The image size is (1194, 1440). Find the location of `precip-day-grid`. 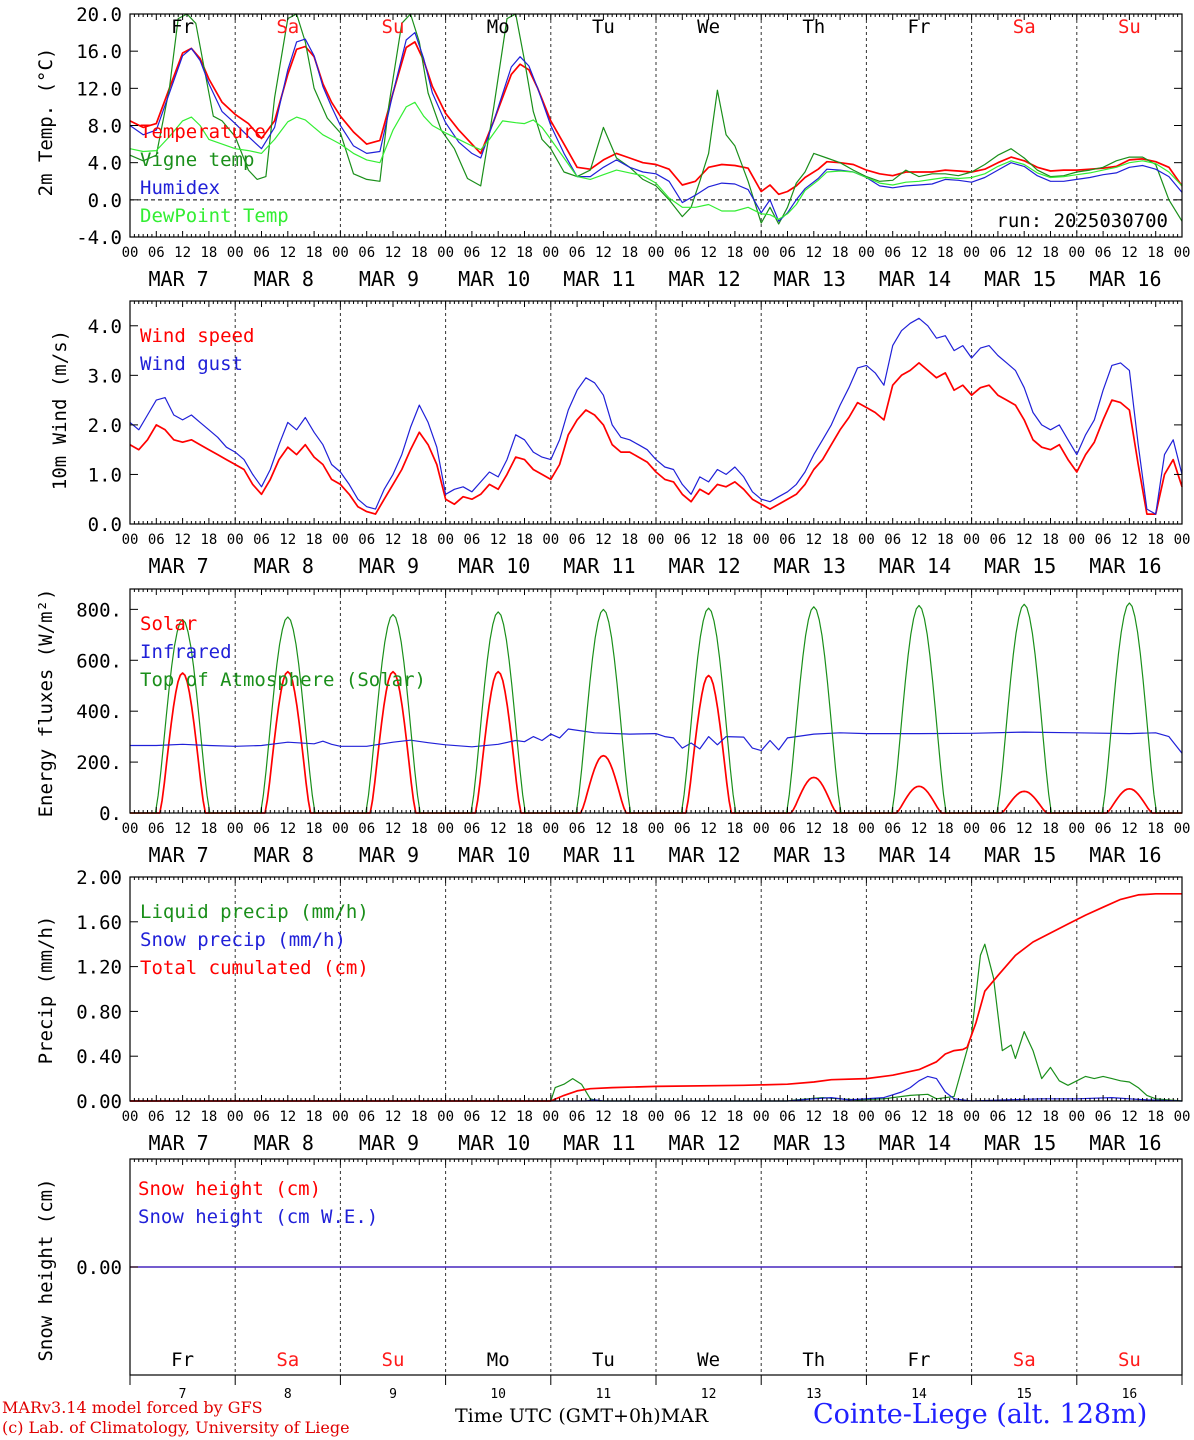

precip-day-grid is located at coordinates (656, 989).